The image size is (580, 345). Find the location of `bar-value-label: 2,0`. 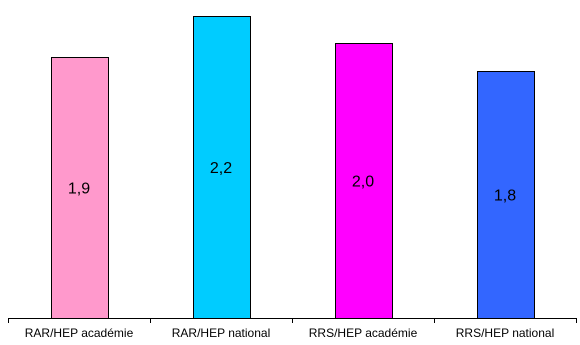

bar-value-label: 2,0 is located at coordinates (363, 182).